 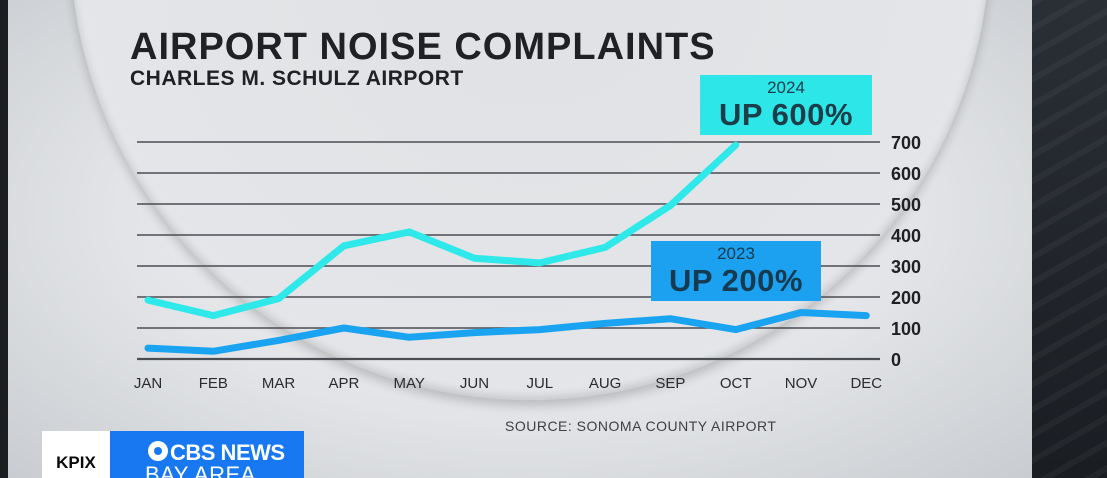 I want to click on x-tick-label: OCT, so click(x=736, y=383).